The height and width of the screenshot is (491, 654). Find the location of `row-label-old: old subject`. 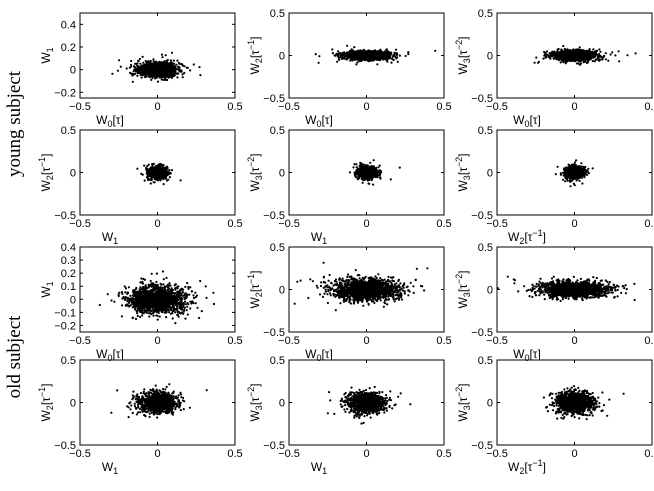

row-label-old: old subject is located at coordinates (14, 357).